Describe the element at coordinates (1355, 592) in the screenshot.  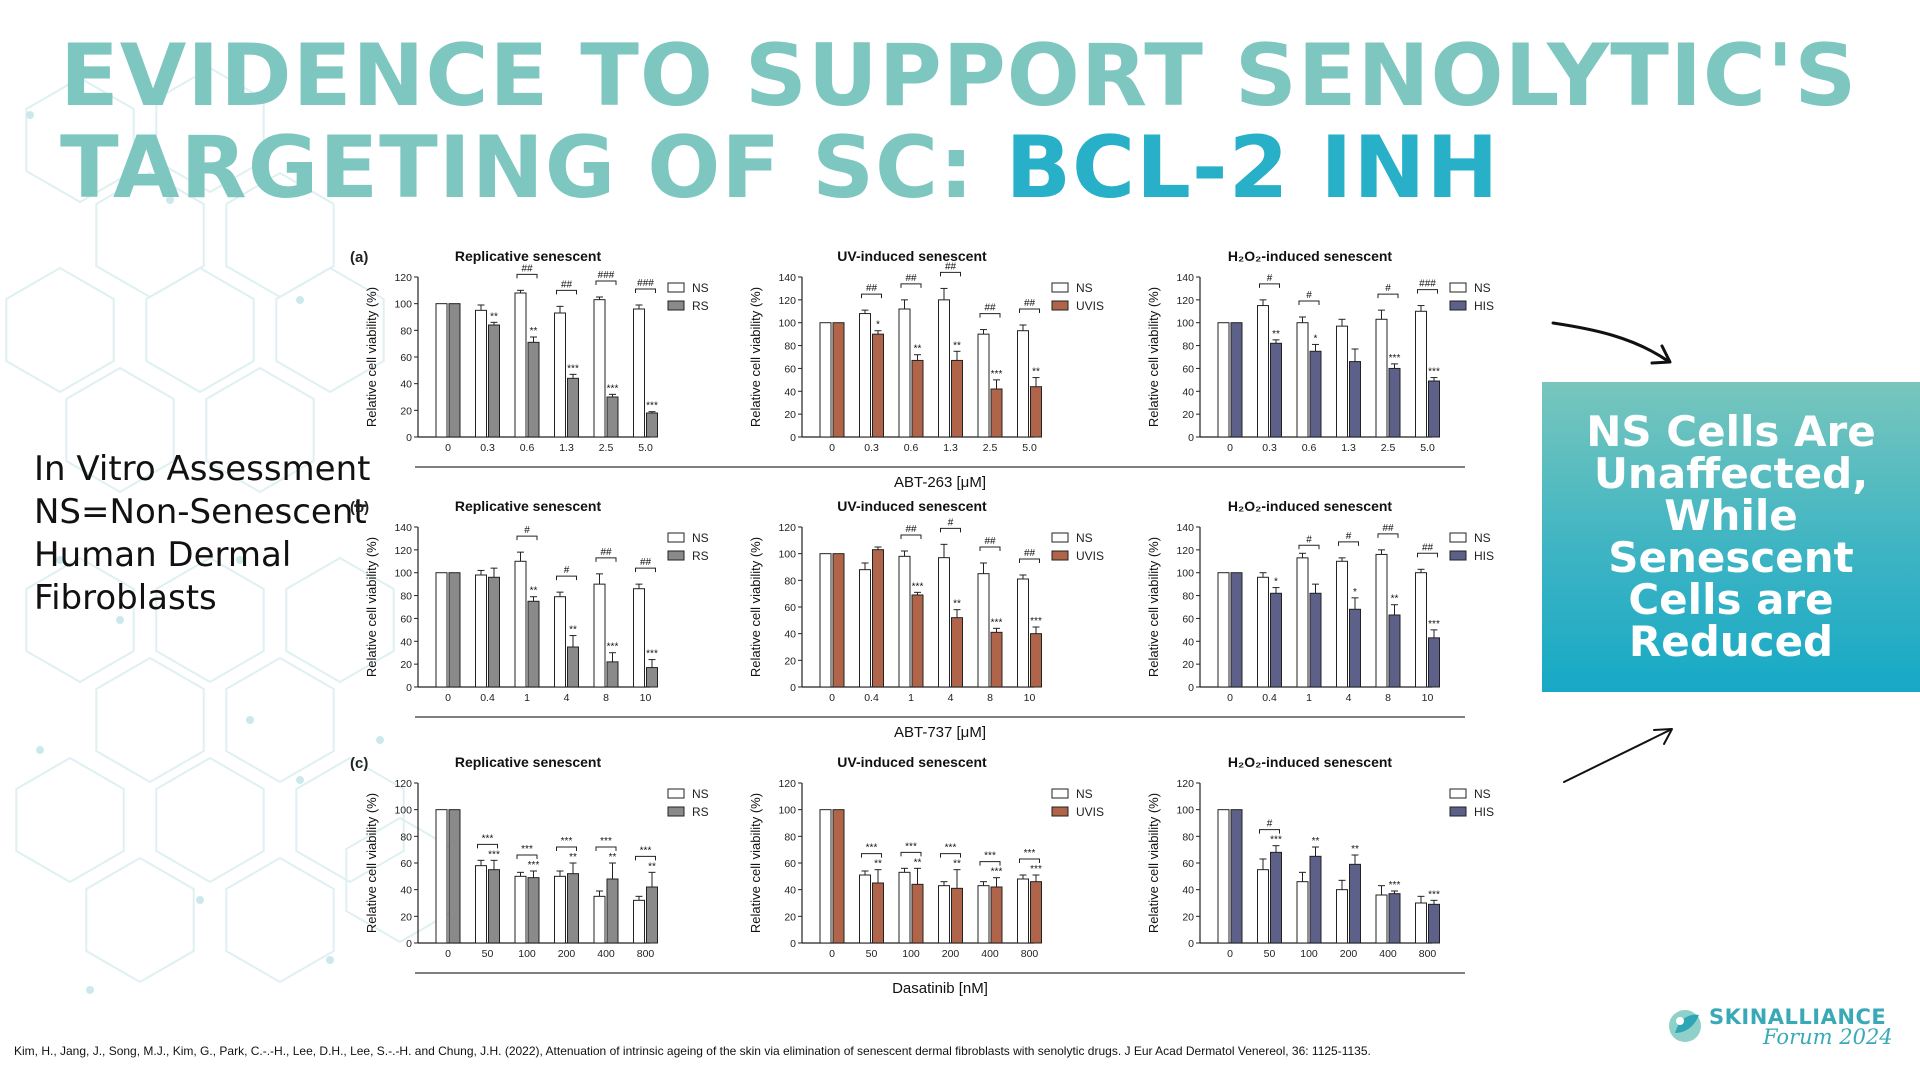
I see `significance-mark: *` at that location.